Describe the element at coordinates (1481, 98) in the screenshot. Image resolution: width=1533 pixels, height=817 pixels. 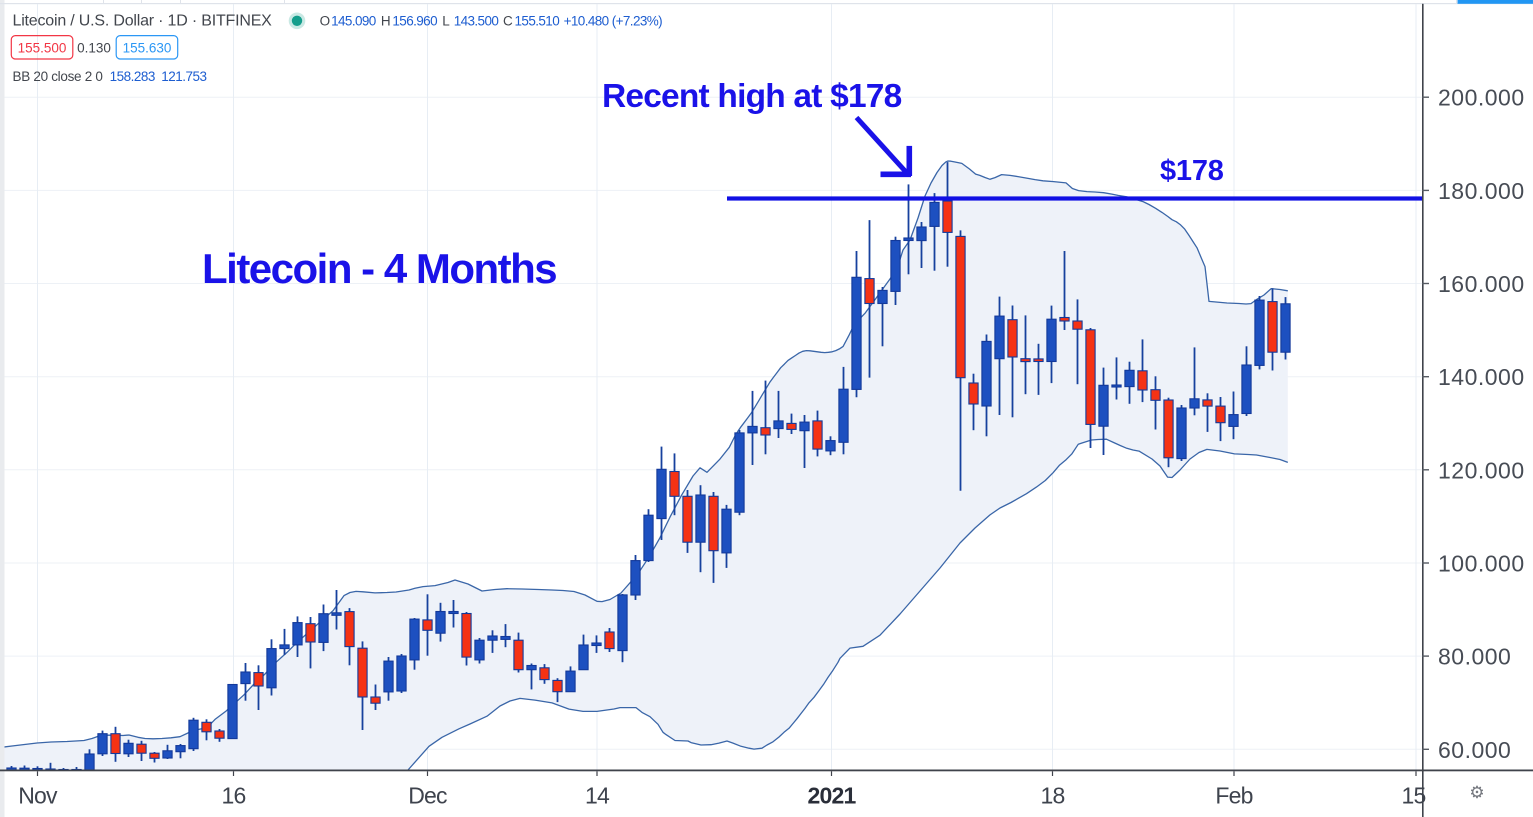
I see `svg-text: 200.000` at that location.